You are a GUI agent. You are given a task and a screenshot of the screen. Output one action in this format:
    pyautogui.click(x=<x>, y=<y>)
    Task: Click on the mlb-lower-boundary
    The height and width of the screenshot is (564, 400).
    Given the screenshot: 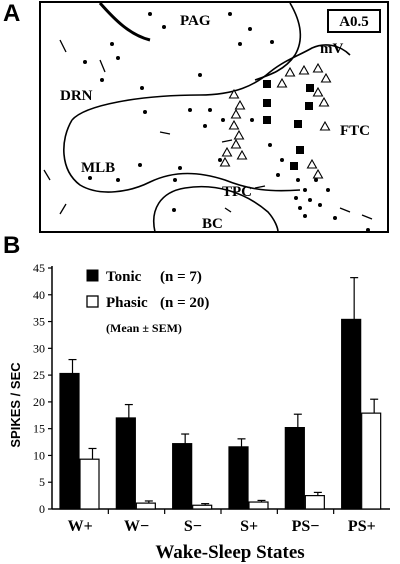 What is the action you would take?
    pyautogui.click(x=182, y=156)
    